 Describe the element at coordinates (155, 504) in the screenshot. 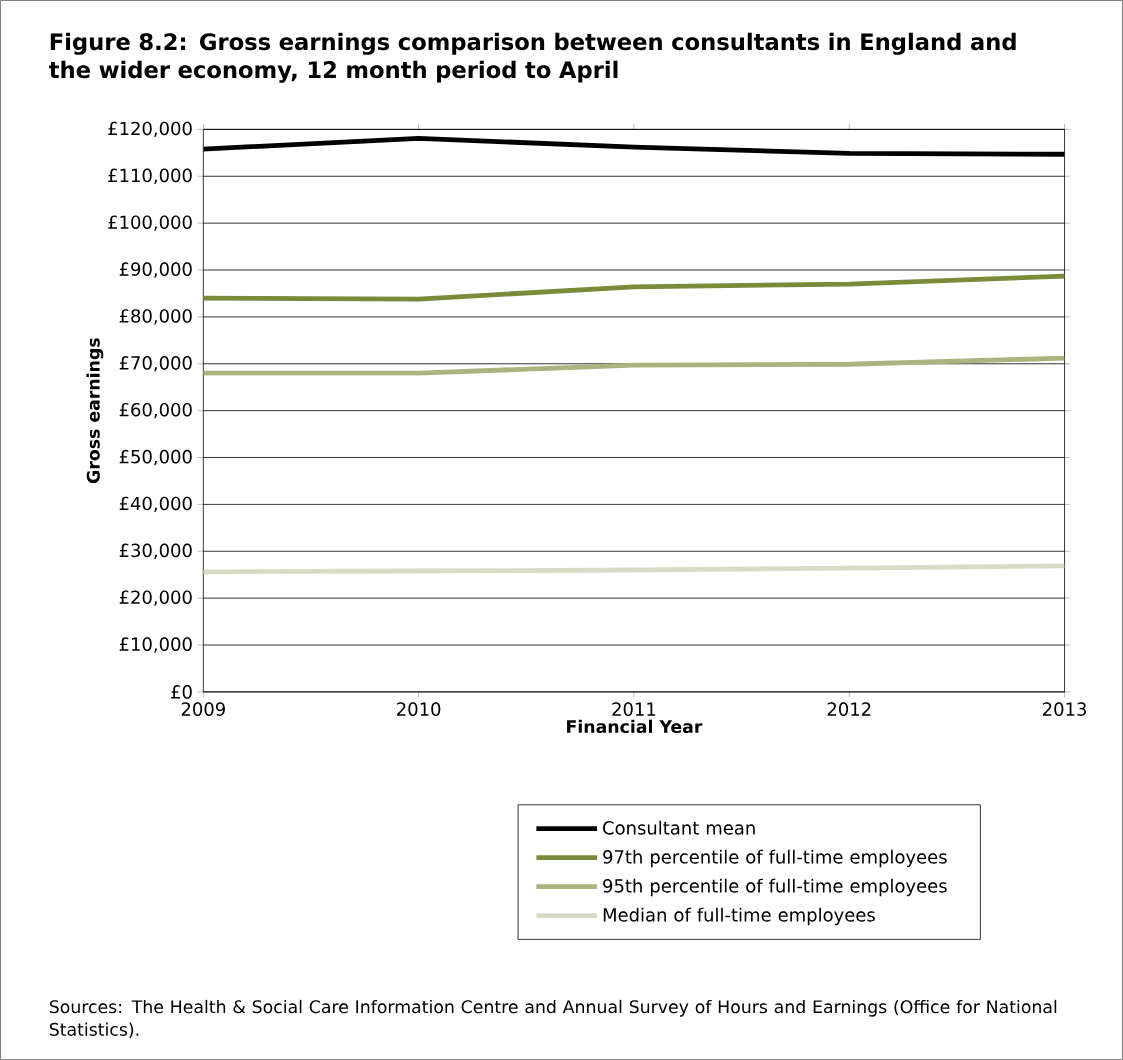

I see `y-tick-label: £40,000` at that location.